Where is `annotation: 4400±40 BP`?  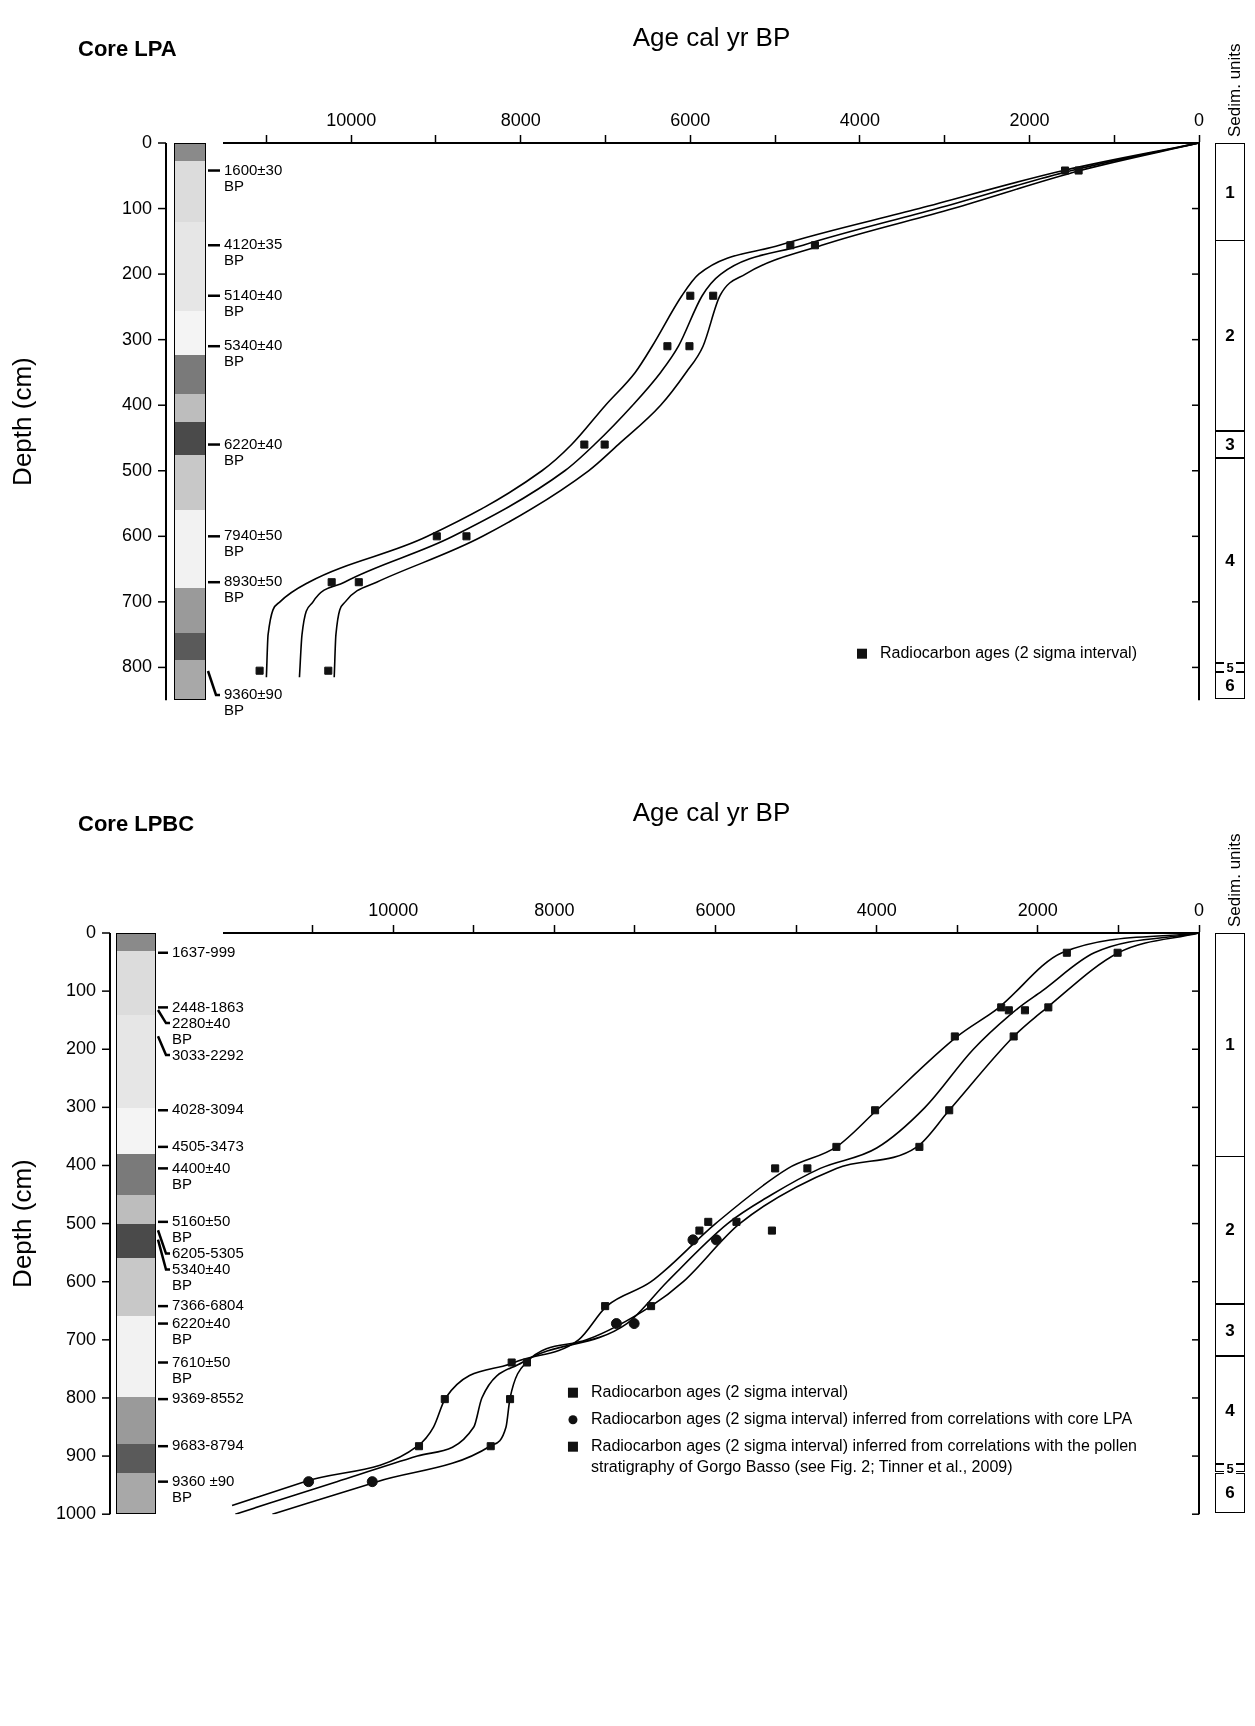
annotation: 4400±40 BP is located at coordinates (201, 1175).